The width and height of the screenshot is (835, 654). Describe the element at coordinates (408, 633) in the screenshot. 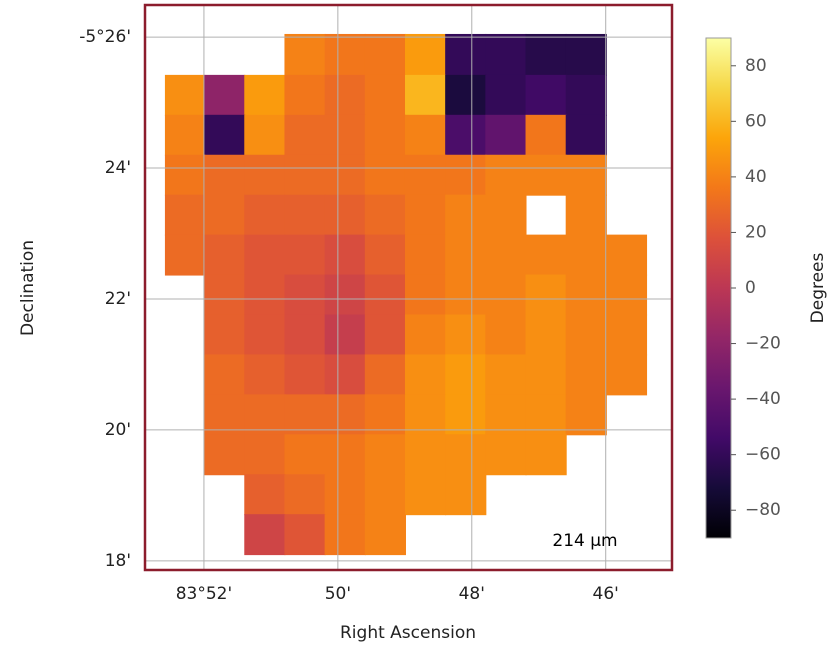

I see `x-axis-label: Right Ascension` at that location.